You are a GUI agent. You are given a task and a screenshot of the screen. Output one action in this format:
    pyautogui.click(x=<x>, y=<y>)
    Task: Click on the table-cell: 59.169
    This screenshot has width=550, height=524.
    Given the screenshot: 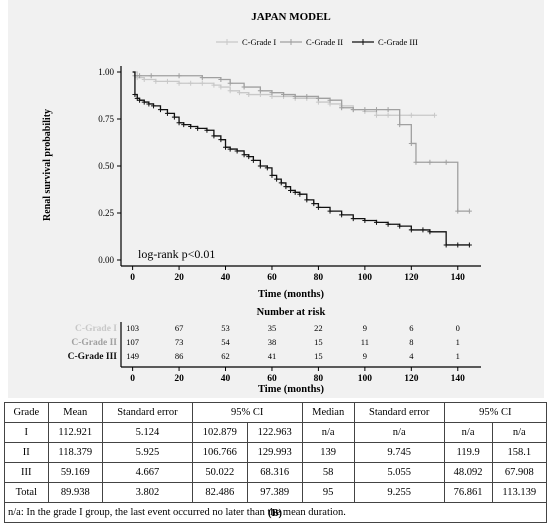 What is the action you would take?
    pyautogui.click(x=75, y=472)
    